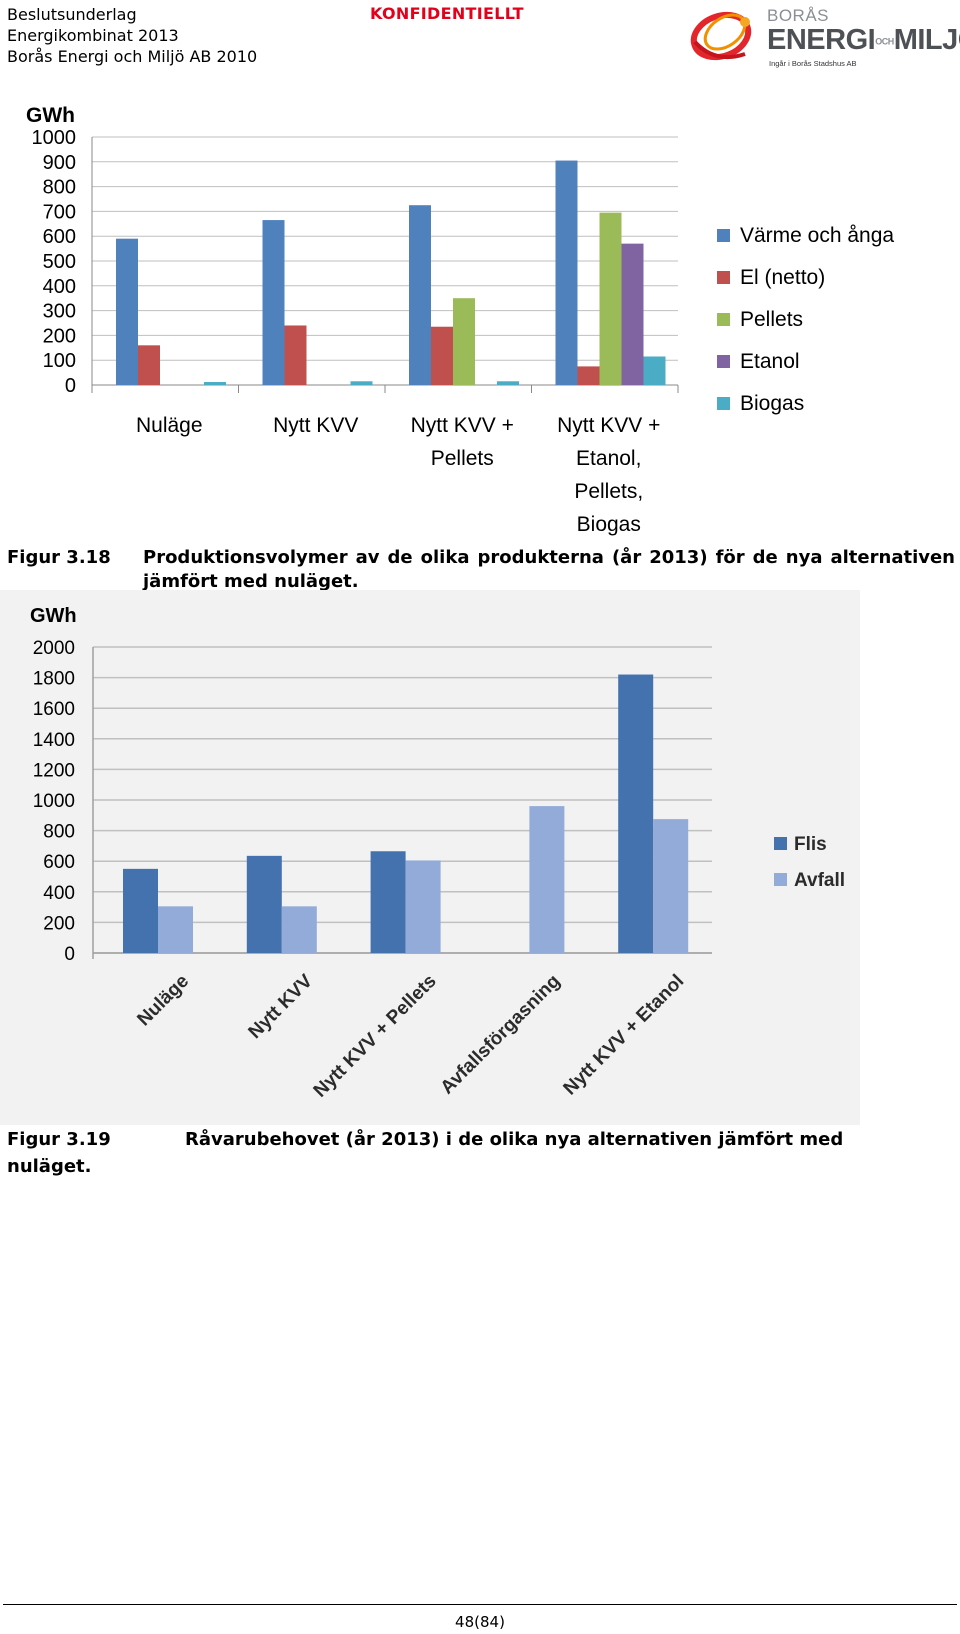 The image size is (960, 1634). I want to click on figure-3-19-number: Figur 3.19, so click(59, 1139).